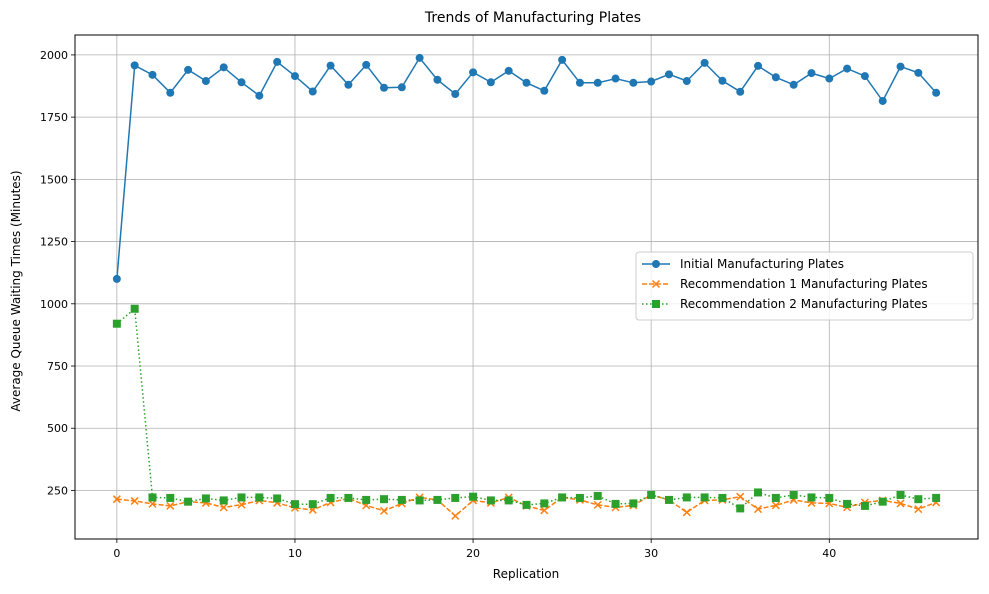 This screenshot has width=989, height=594. Describe the element at coordinates (804, 304) in the screenshot. I see `legend-label-recommendation-2: Recommendation 2 Manufacturing Plates` at that location.